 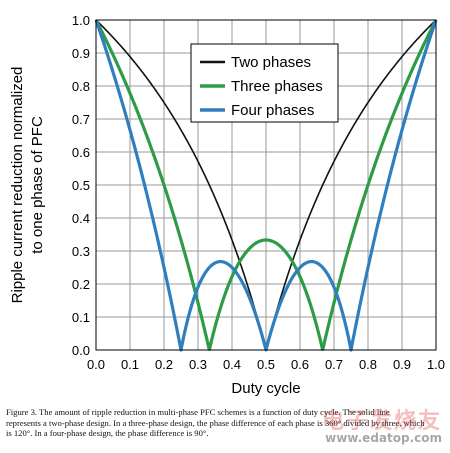 I want to click on y-tick-label: 0.5, so click(x=81, y=185).